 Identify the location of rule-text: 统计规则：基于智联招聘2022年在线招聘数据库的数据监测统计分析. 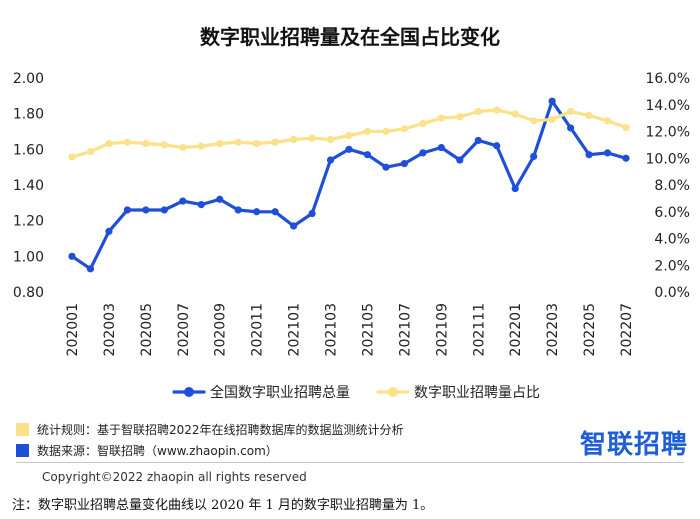
(220, 430).